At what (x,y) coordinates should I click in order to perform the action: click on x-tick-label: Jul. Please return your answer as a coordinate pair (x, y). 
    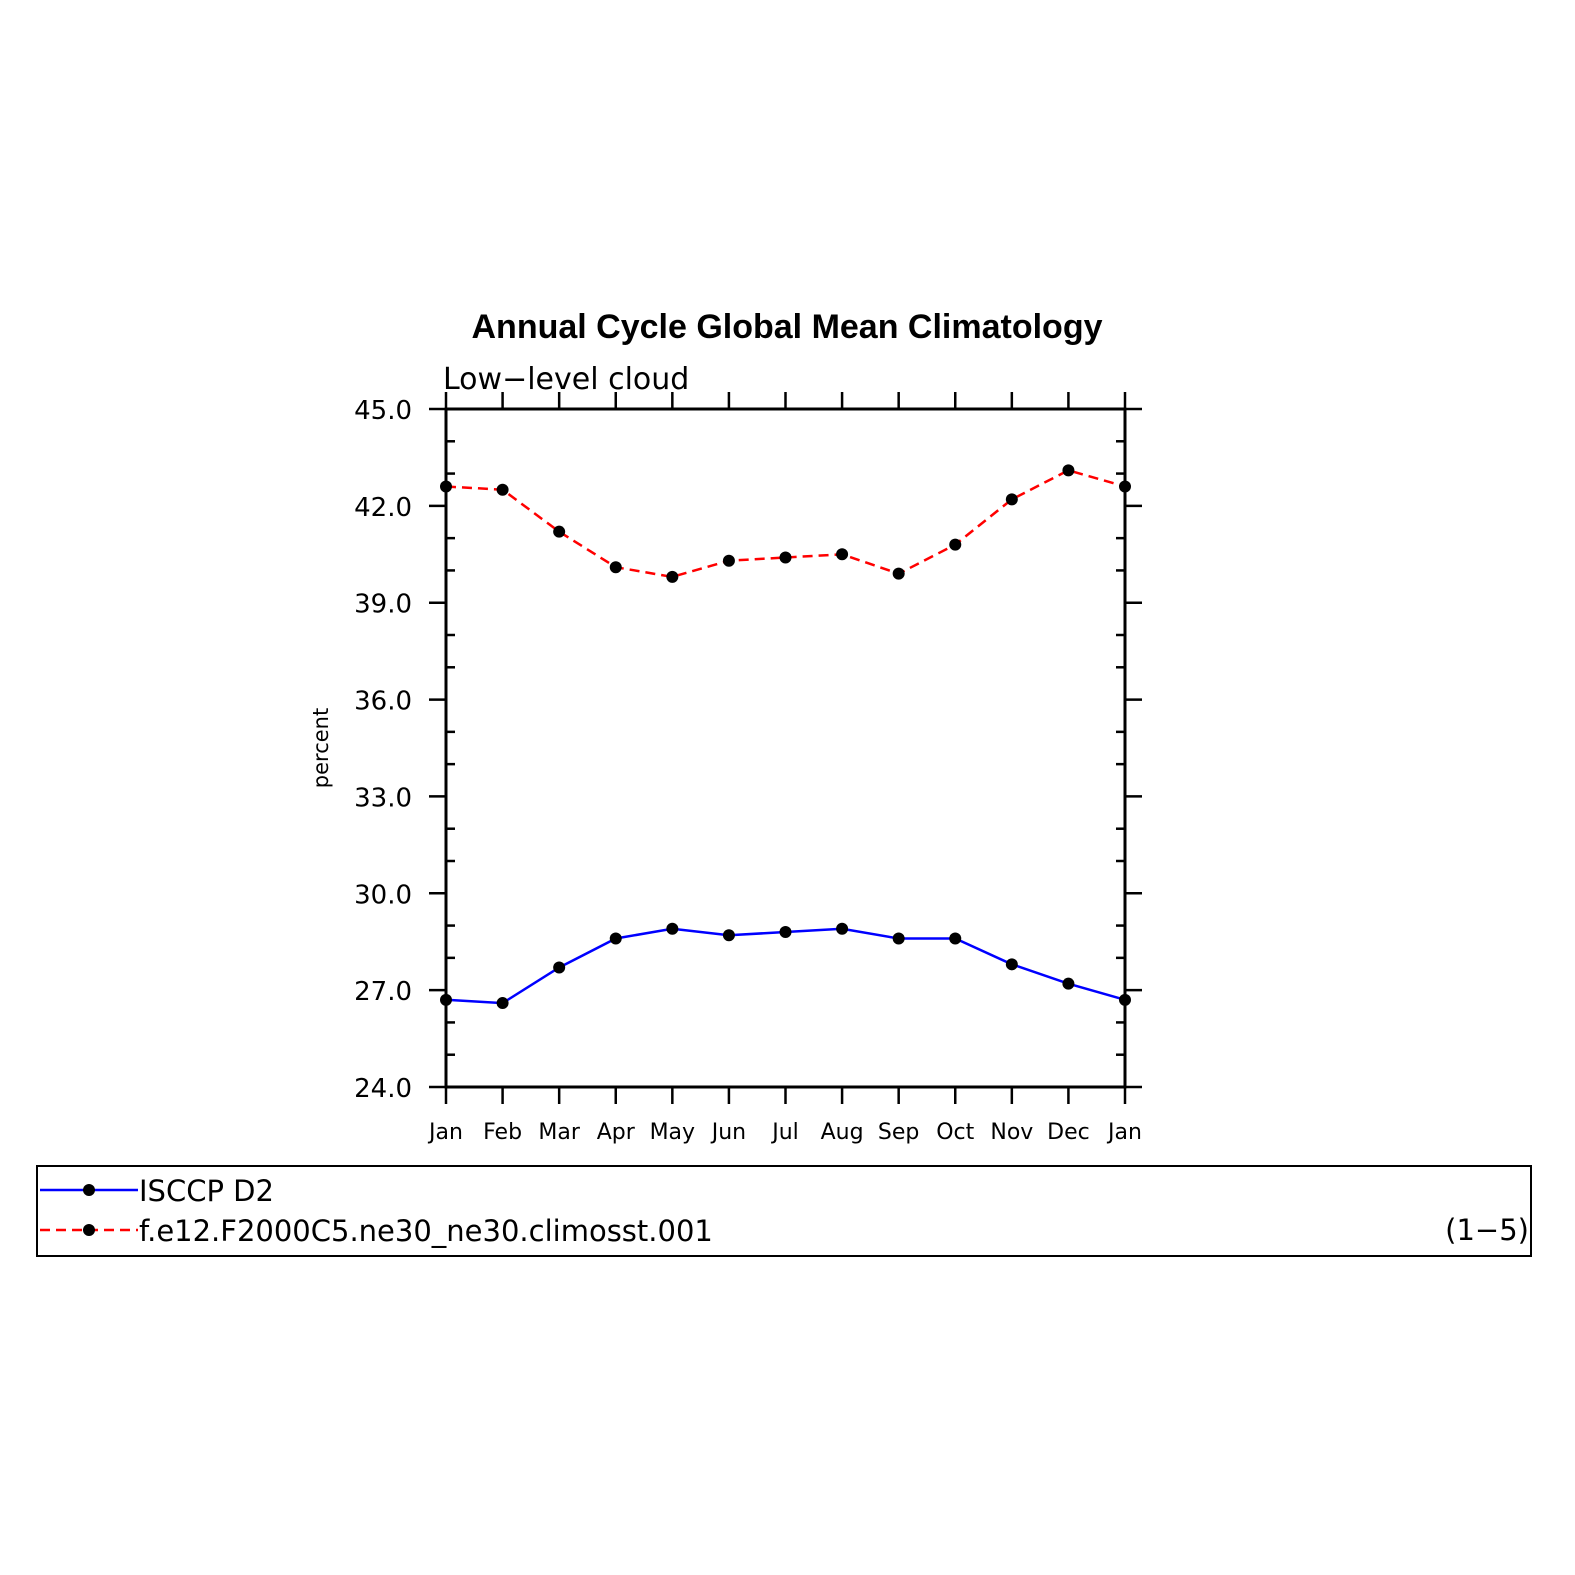
    Looking at the image, I should click on (784, 1132).